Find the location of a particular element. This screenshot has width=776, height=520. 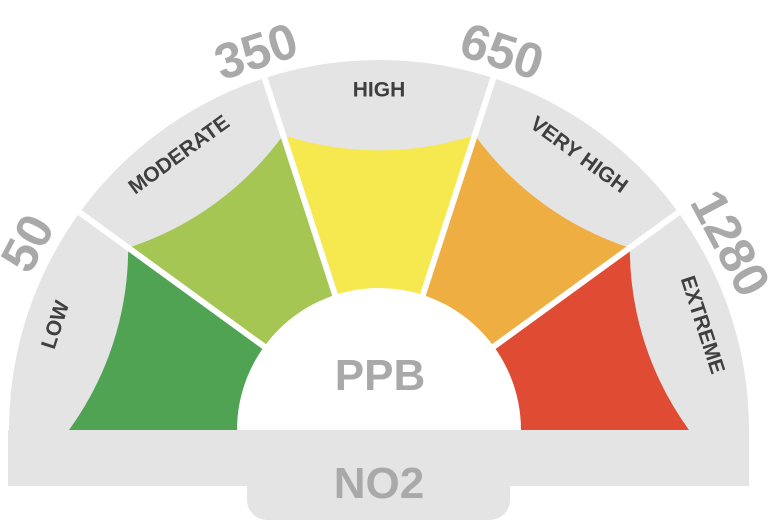

gauge-segment-very-high is located at coordinates (526, 241).